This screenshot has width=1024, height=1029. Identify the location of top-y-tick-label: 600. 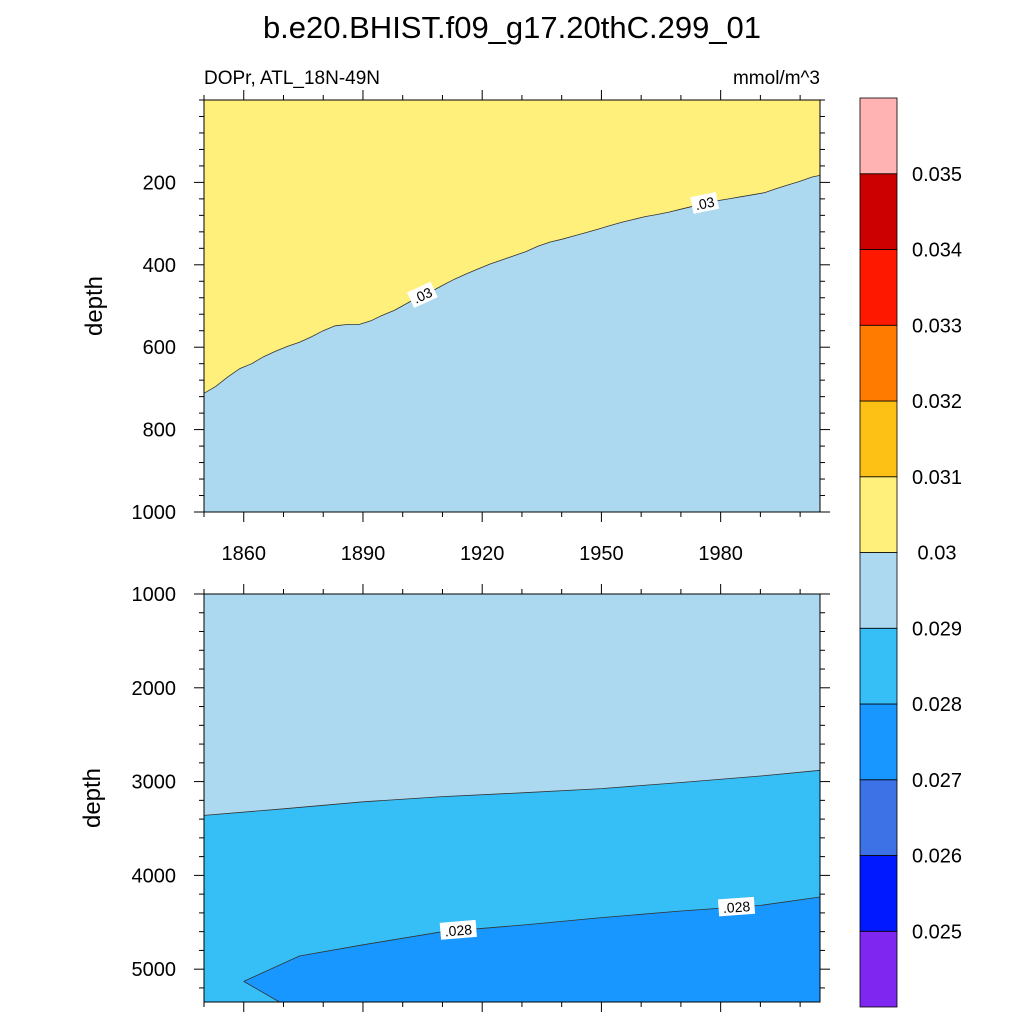
(159, 348).